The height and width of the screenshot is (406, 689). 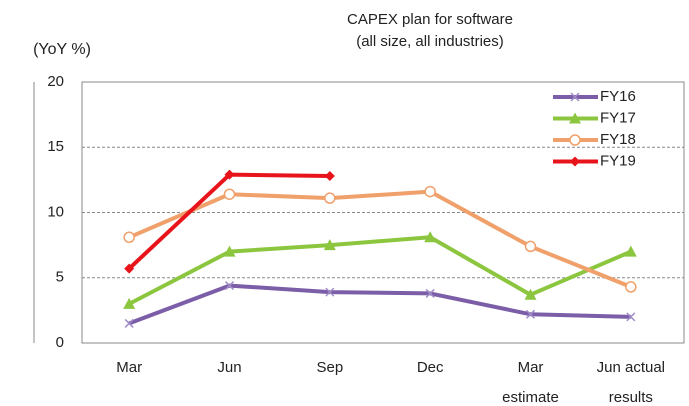 I want to click on x-tick-label: Sep, so click(x=329, y=367).